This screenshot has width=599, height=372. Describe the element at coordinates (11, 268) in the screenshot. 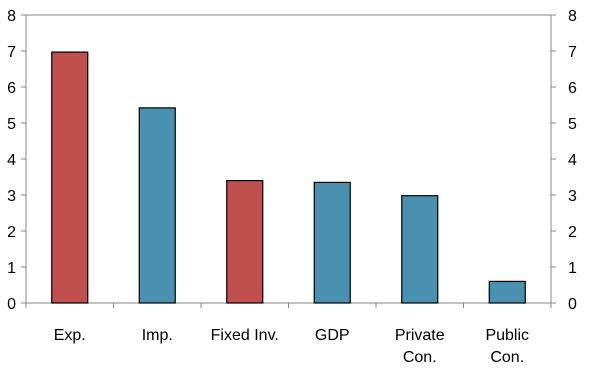

I see `y-tick-label-left: 1` at that location.